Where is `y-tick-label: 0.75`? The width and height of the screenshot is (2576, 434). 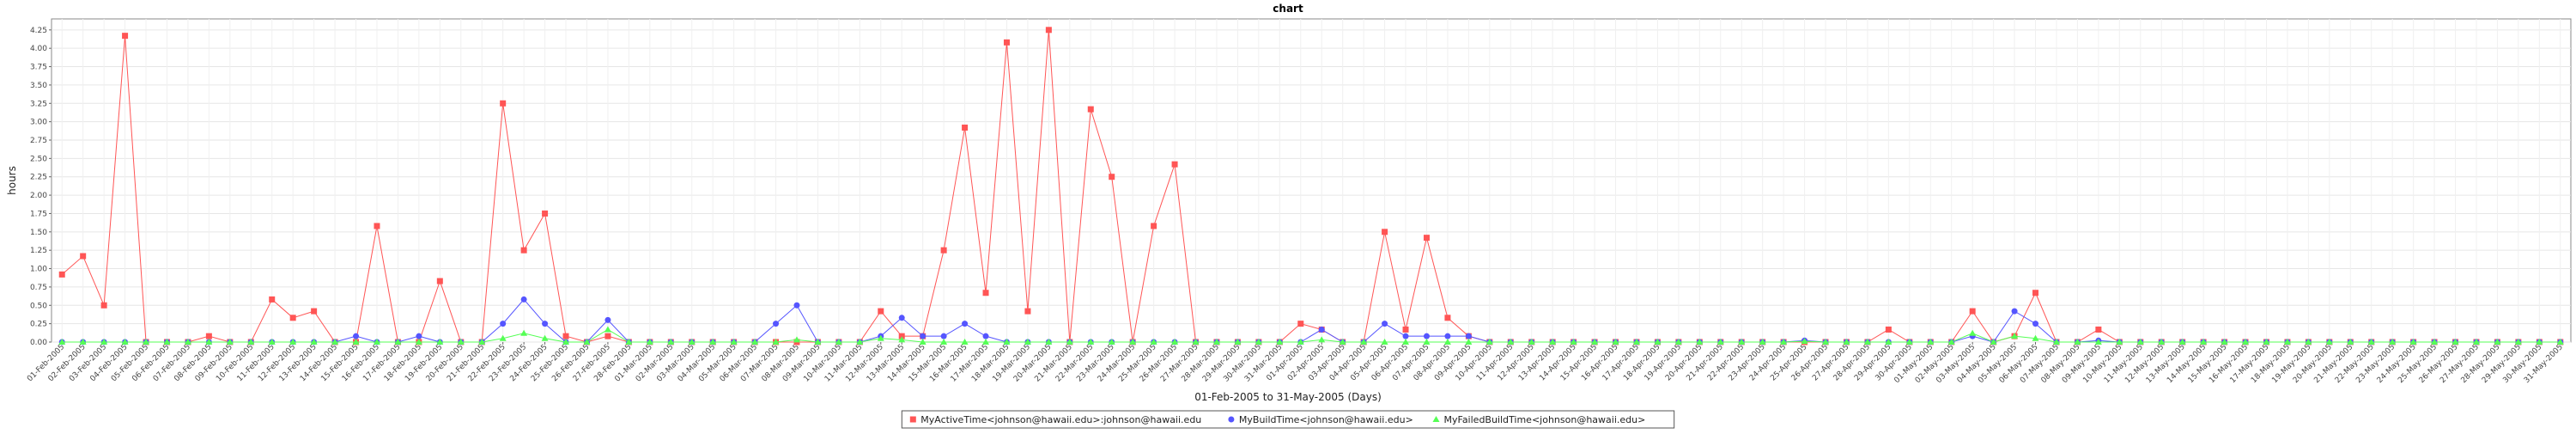
y-tick-label: 0.75 is located at coordinates (38, 288).